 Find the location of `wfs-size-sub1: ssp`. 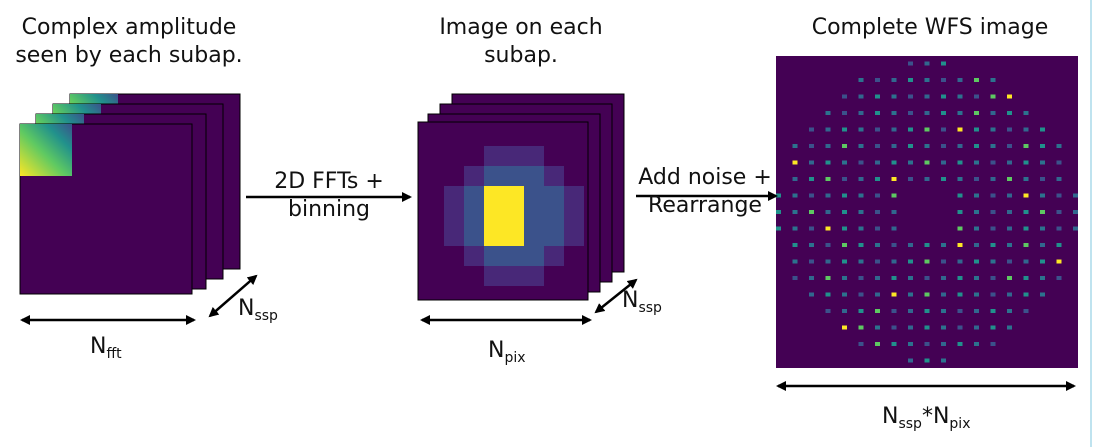

wfs-size-sub1: ssp is located at coordinates (910, 424).